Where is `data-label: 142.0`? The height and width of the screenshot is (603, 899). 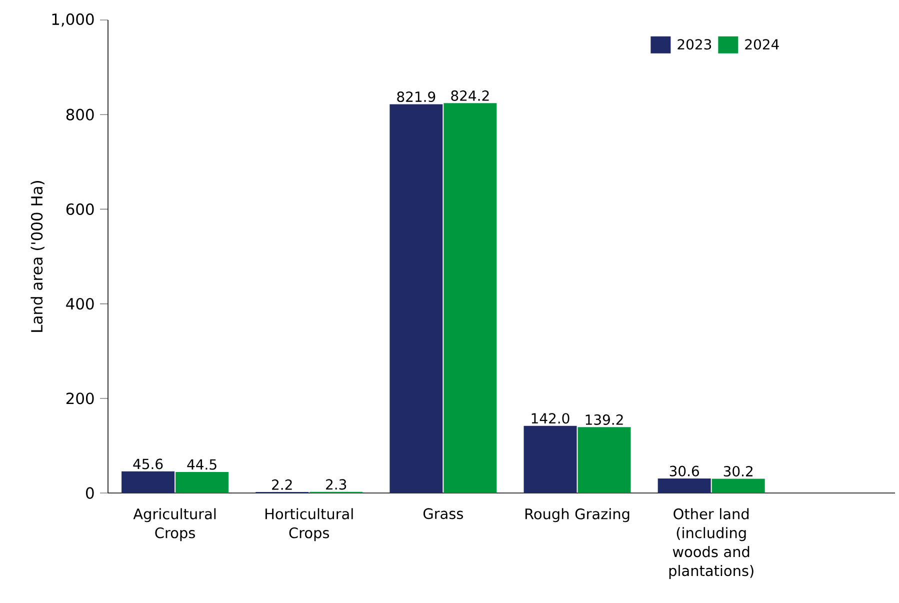
data-label: 142.0 is located at coordinates (551, 418).